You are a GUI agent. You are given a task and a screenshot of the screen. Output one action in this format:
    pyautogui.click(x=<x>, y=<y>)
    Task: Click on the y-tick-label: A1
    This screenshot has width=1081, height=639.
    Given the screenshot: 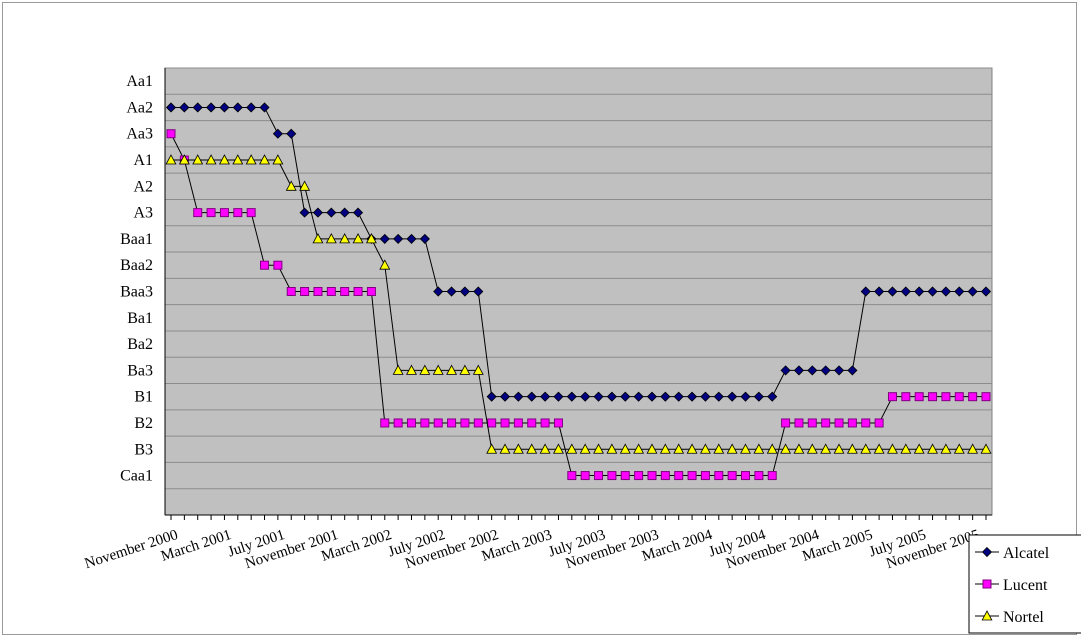 What is the action you would take?
    pyautogui.click(x=143, y=160)
    